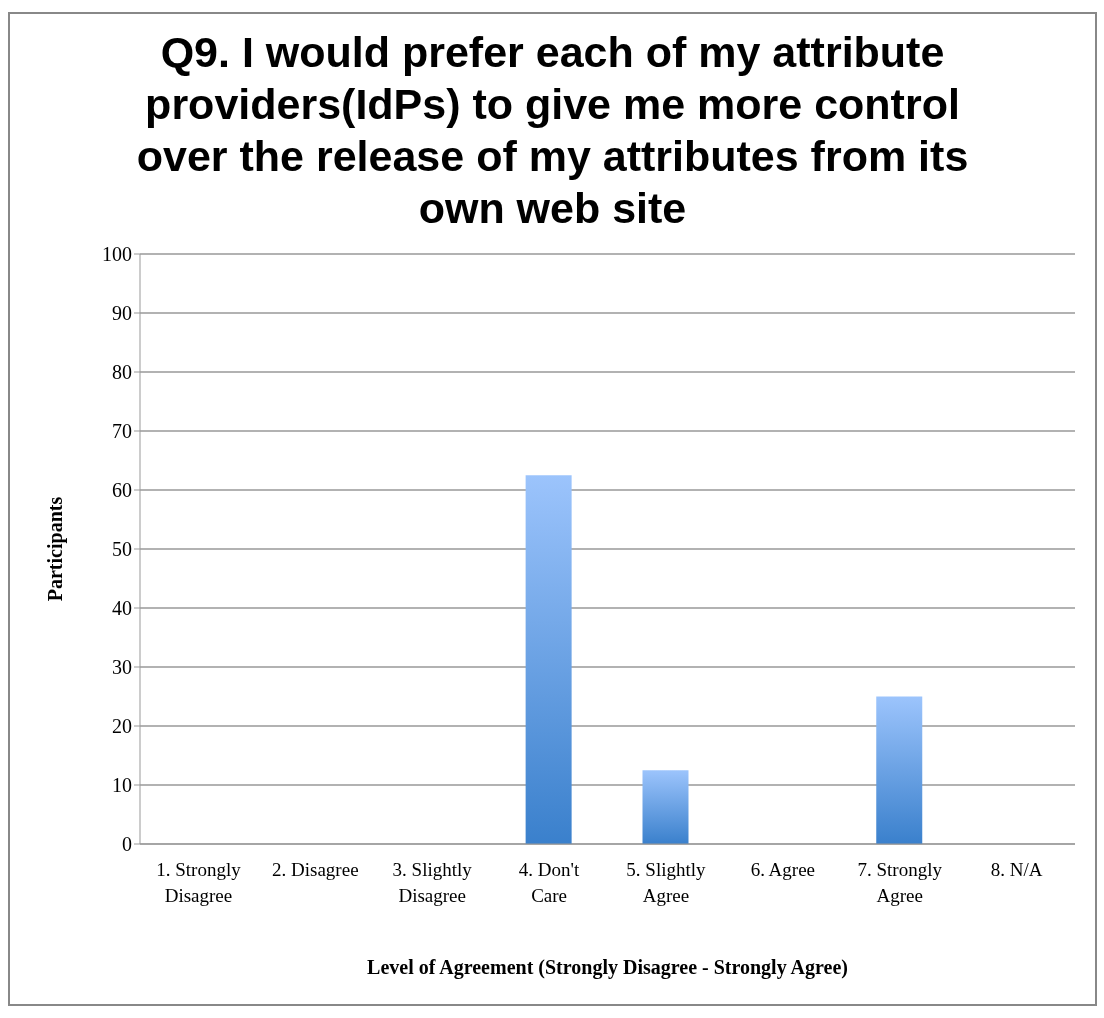 This screenshot has width=1104, height=1018. Describe the element at coordinates (122, 667) in the screenshot. I see `y-tick-label: 30` at that location.